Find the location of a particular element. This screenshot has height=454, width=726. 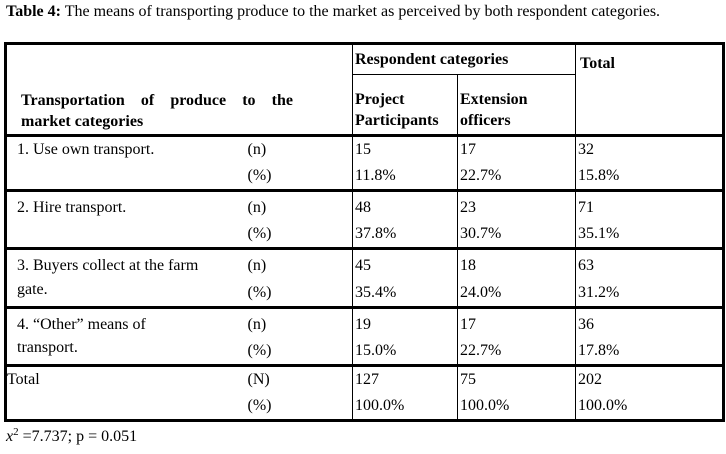

row-3-label: 3. Buyers collect at the farm is located at coordinates (123, 264).